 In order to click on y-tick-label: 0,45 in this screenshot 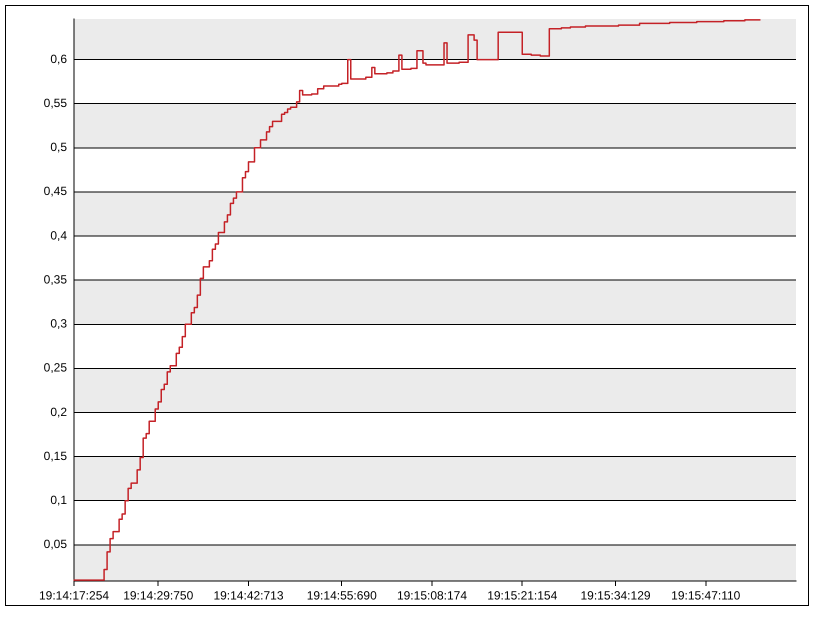, I will do `click(56, 191)`.